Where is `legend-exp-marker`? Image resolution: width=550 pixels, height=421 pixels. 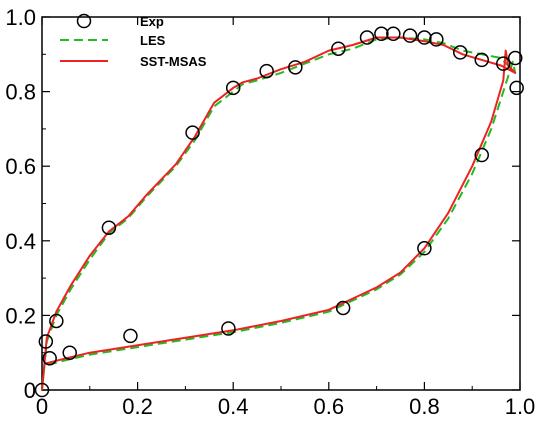 legend-exp-marker is located at coordinates (84, 21).